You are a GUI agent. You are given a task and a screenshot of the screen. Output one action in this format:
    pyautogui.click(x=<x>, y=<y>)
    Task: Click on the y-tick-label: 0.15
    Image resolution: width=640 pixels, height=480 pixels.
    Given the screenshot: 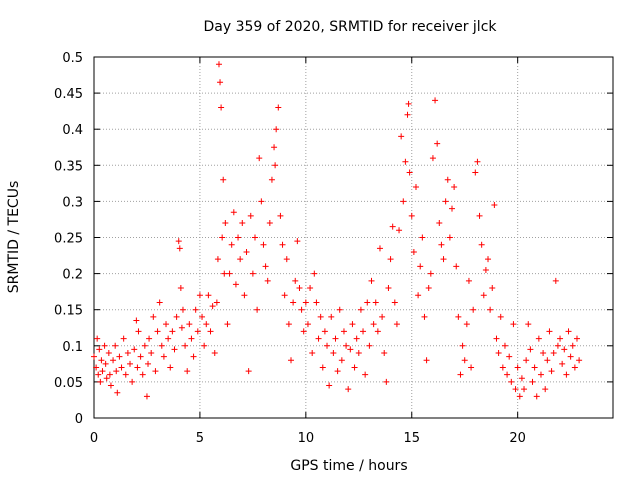 What is the action you would take?
    pyautogui.click(x=68, y=311)
    